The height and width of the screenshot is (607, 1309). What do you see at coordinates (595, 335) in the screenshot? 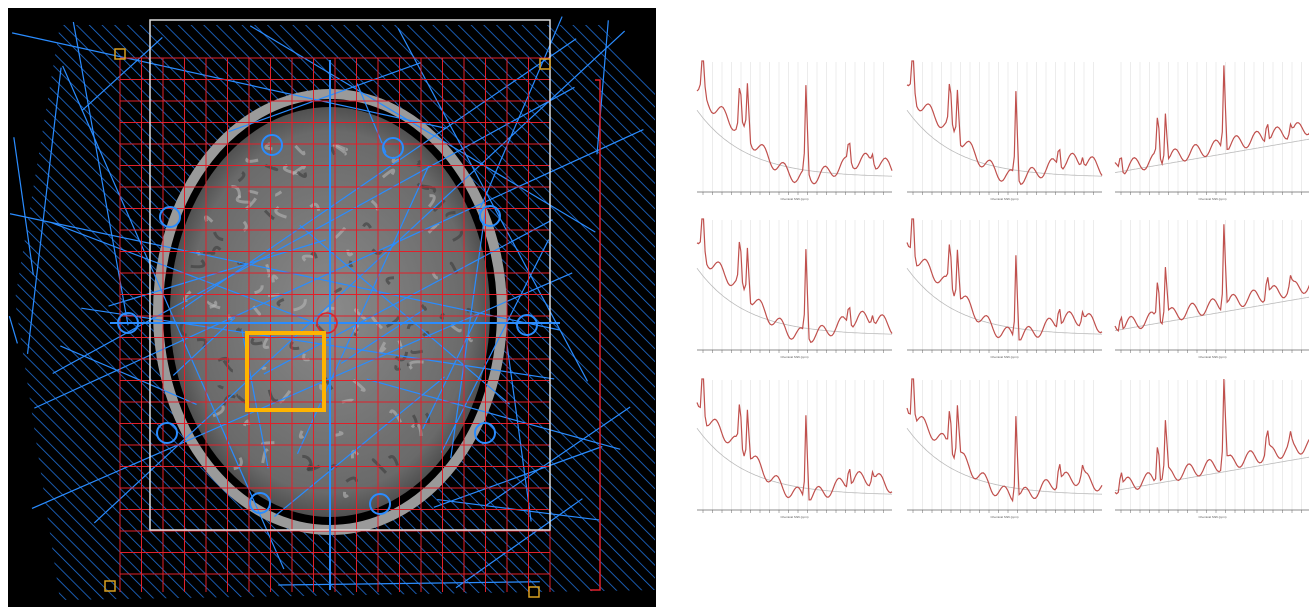
I see `slab-edge` at bounding box center [595, 335].